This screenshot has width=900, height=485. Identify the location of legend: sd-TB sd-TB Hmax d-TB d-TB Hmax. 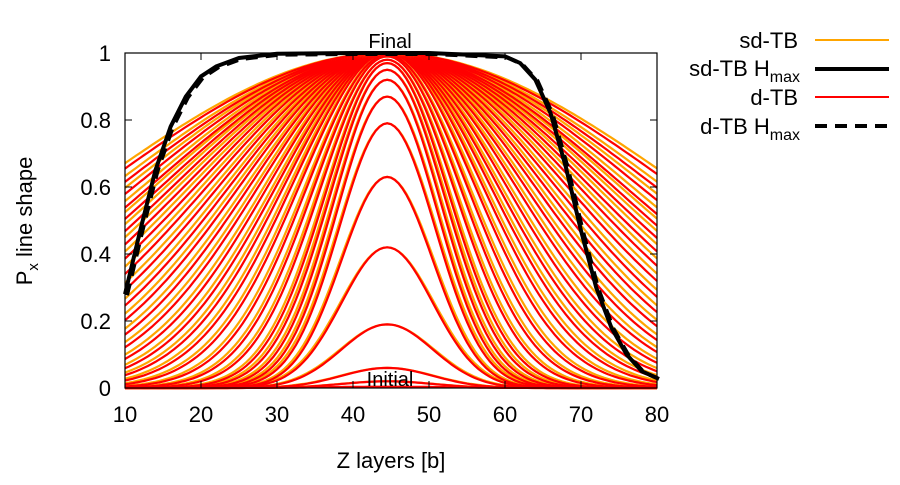
(789, 86).